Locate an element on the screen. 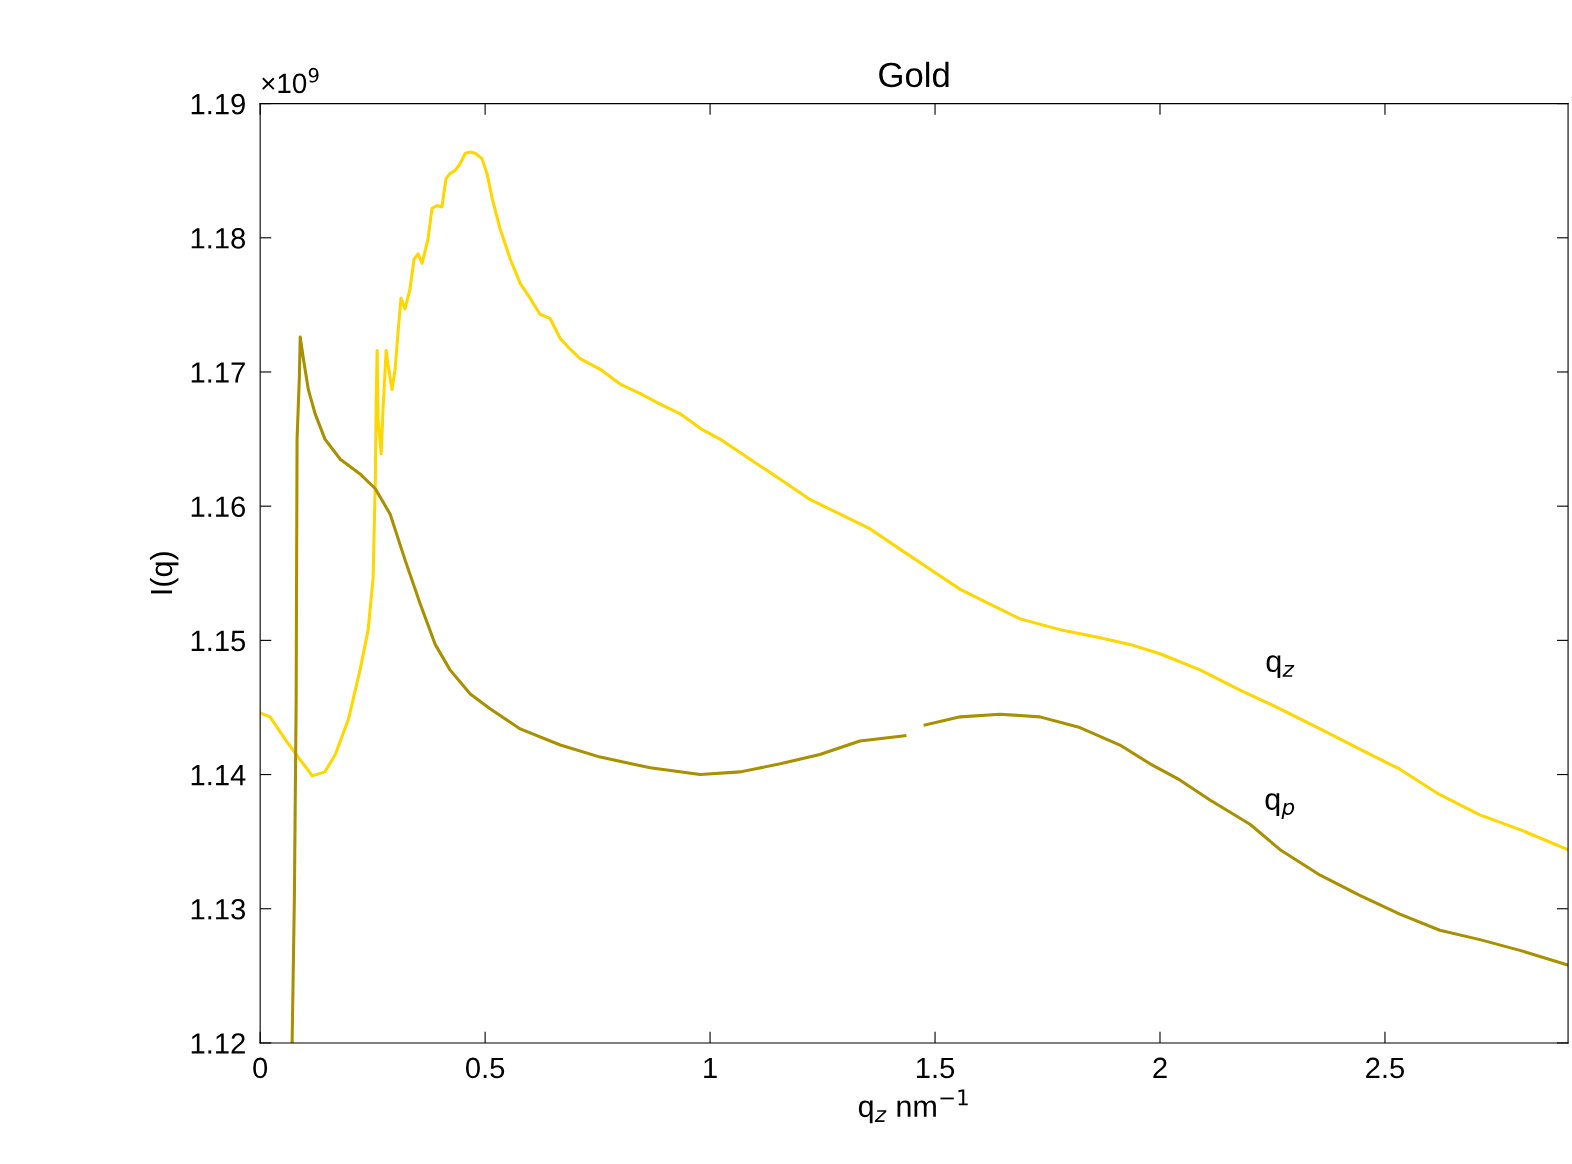 The width and height of the screenshot is (1572, 1164). y-tick-label: 1.12 is located at coordinates (218, 1043).